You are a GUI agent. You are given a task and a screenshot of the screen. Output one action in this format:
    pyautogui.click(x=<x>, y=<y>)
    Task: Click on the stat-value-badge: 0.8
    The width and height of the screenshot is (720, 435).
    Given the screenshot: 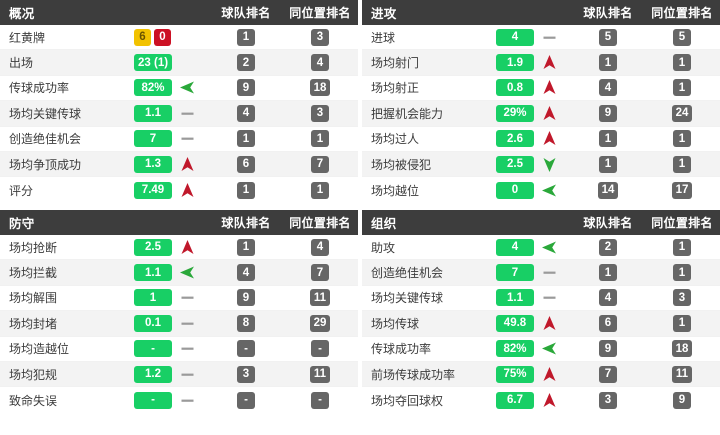 What is the action you would take?
    pyautogui.click(x=515, y=88)
    